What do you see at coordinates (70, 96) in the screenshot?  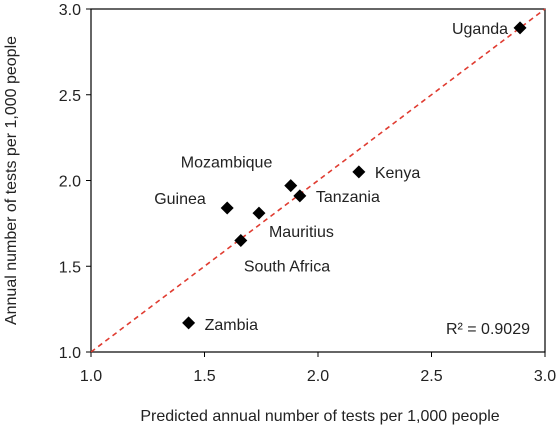 I see `y-tick-label: 2.5` at bounding box center [70, 96].